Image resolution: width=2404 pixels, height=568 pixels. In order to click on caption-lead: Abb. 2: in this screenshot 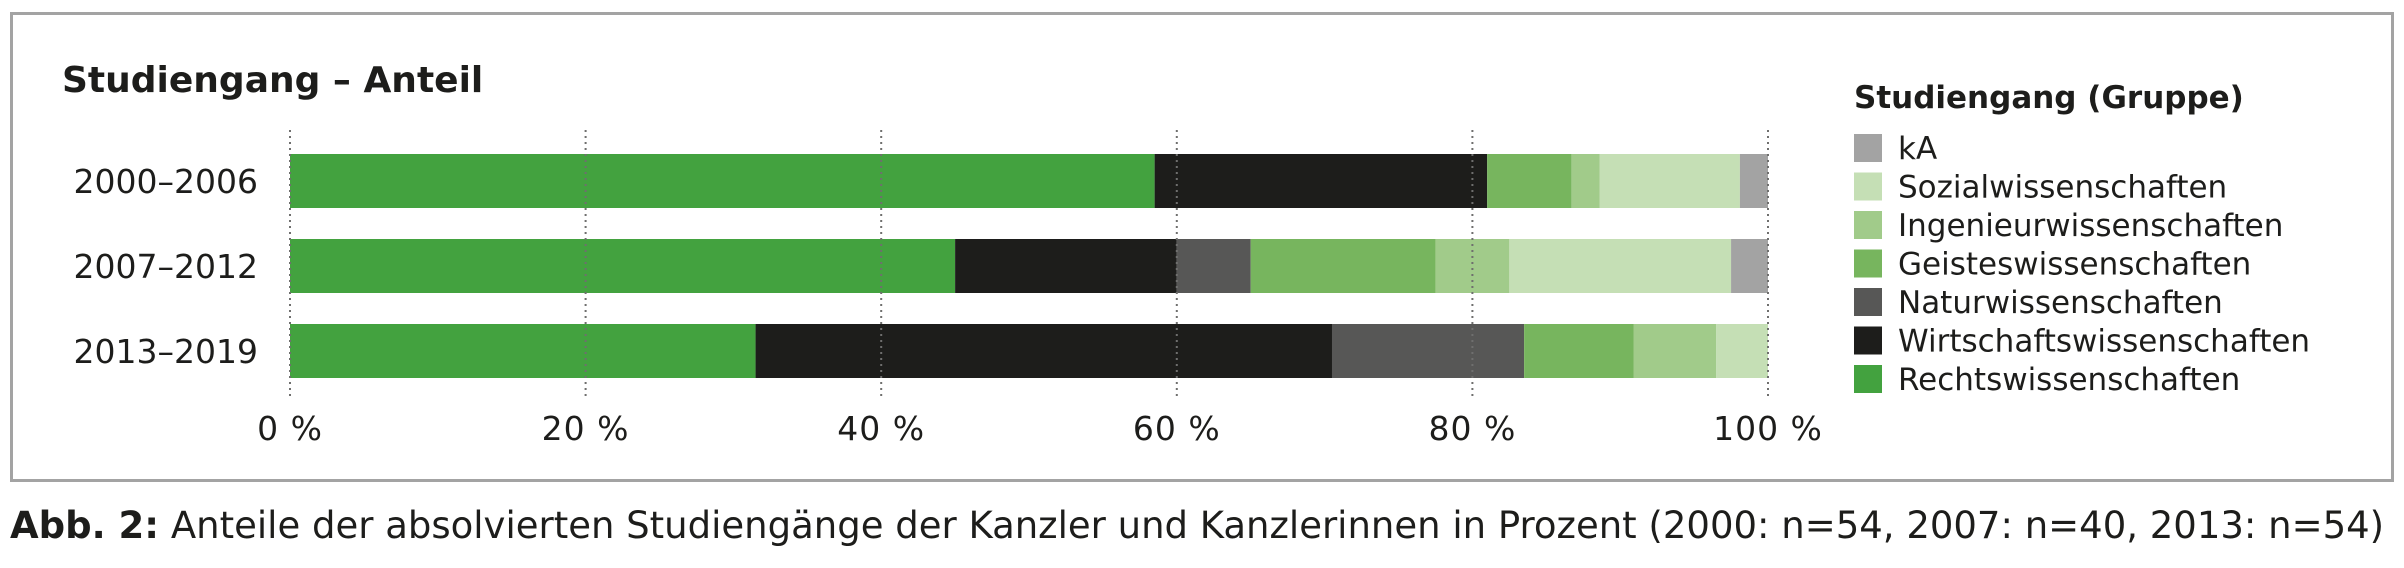, I will do `click(85, 525)`.